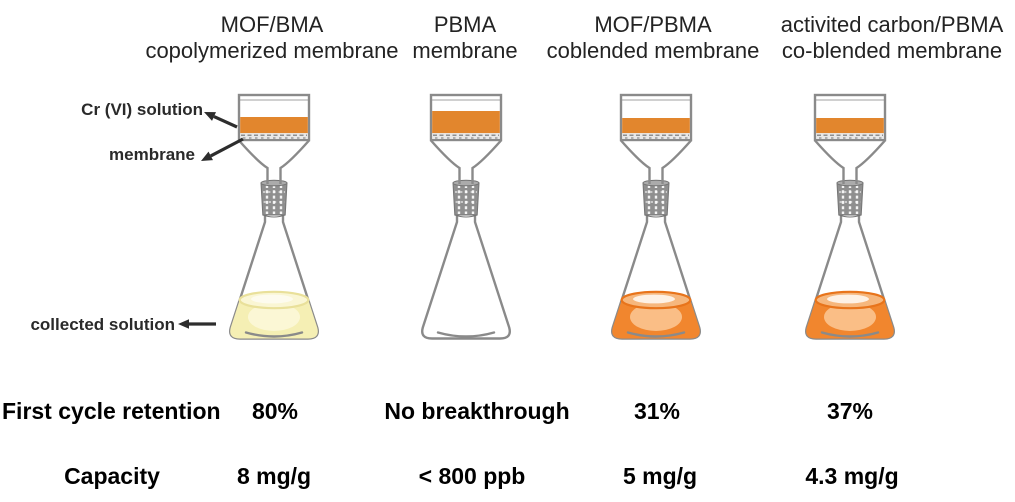  I want to click on capacity-value-2: < 800 ppb, so click(472, 476).